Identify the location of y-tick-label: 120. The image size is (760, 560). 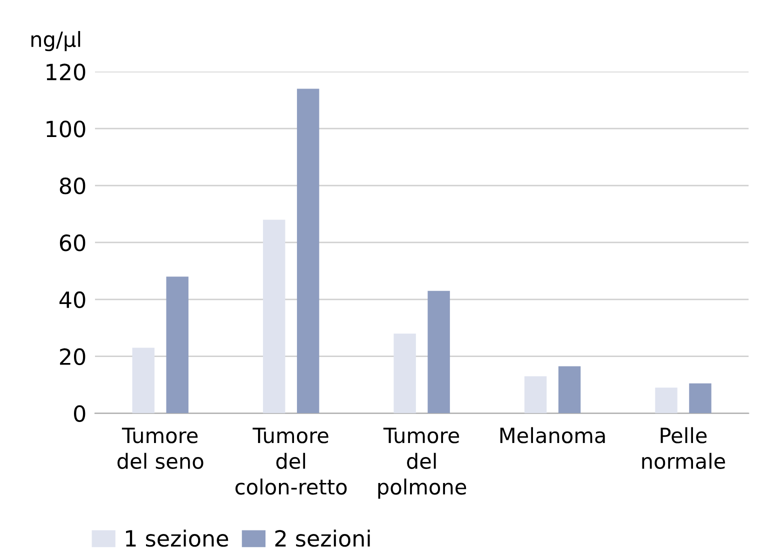
(66, 72).